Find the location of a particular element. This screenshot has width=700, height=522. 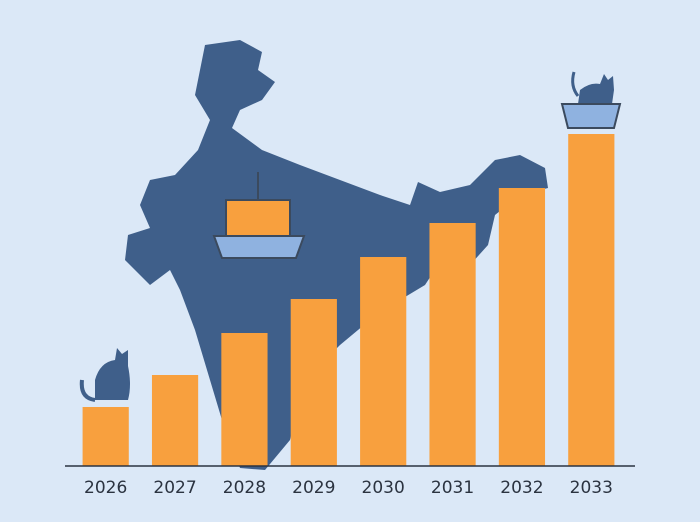

x-tick-label: 2032 is located at coordinates (521, 488).